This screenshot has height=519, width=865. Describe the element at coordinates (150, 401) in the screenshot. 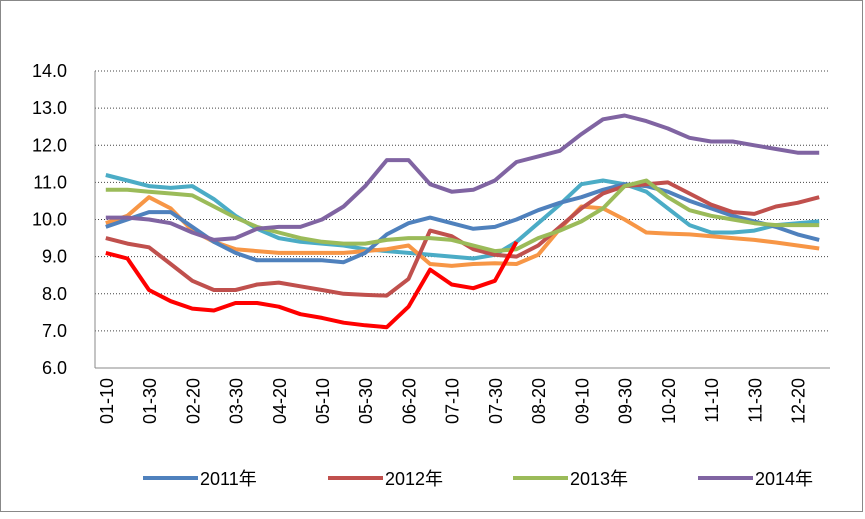

I see `x-tick-label: 01-30` at that location.